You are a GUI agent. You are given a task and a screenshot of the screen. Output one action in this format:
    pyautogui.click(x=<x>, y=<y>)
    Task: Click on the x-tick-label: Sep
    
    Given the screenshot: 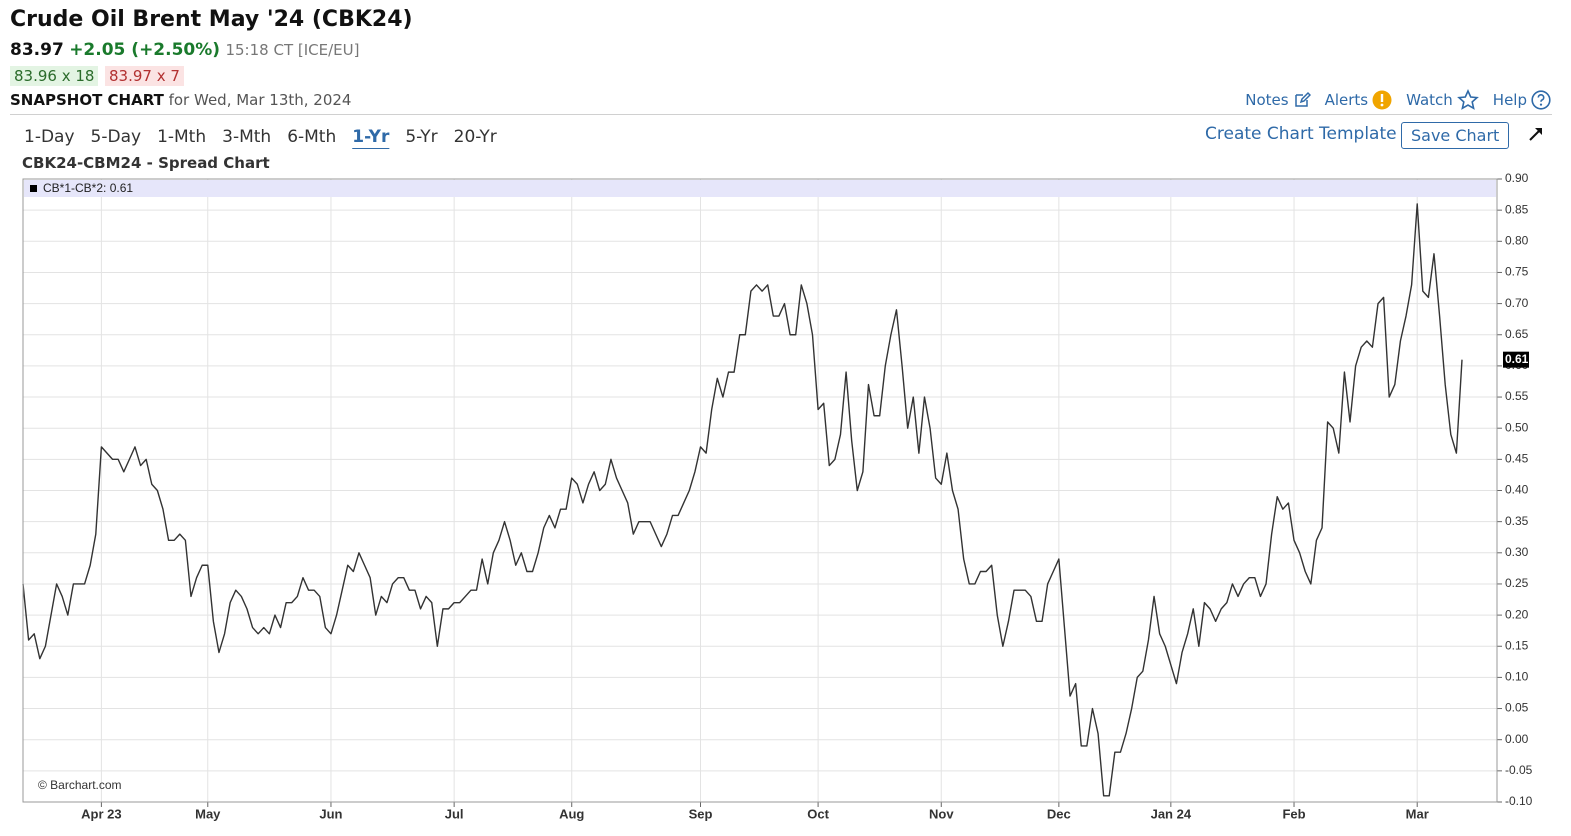 What is the action you would take?
    pyautogui.click(x=701, y=813)
    